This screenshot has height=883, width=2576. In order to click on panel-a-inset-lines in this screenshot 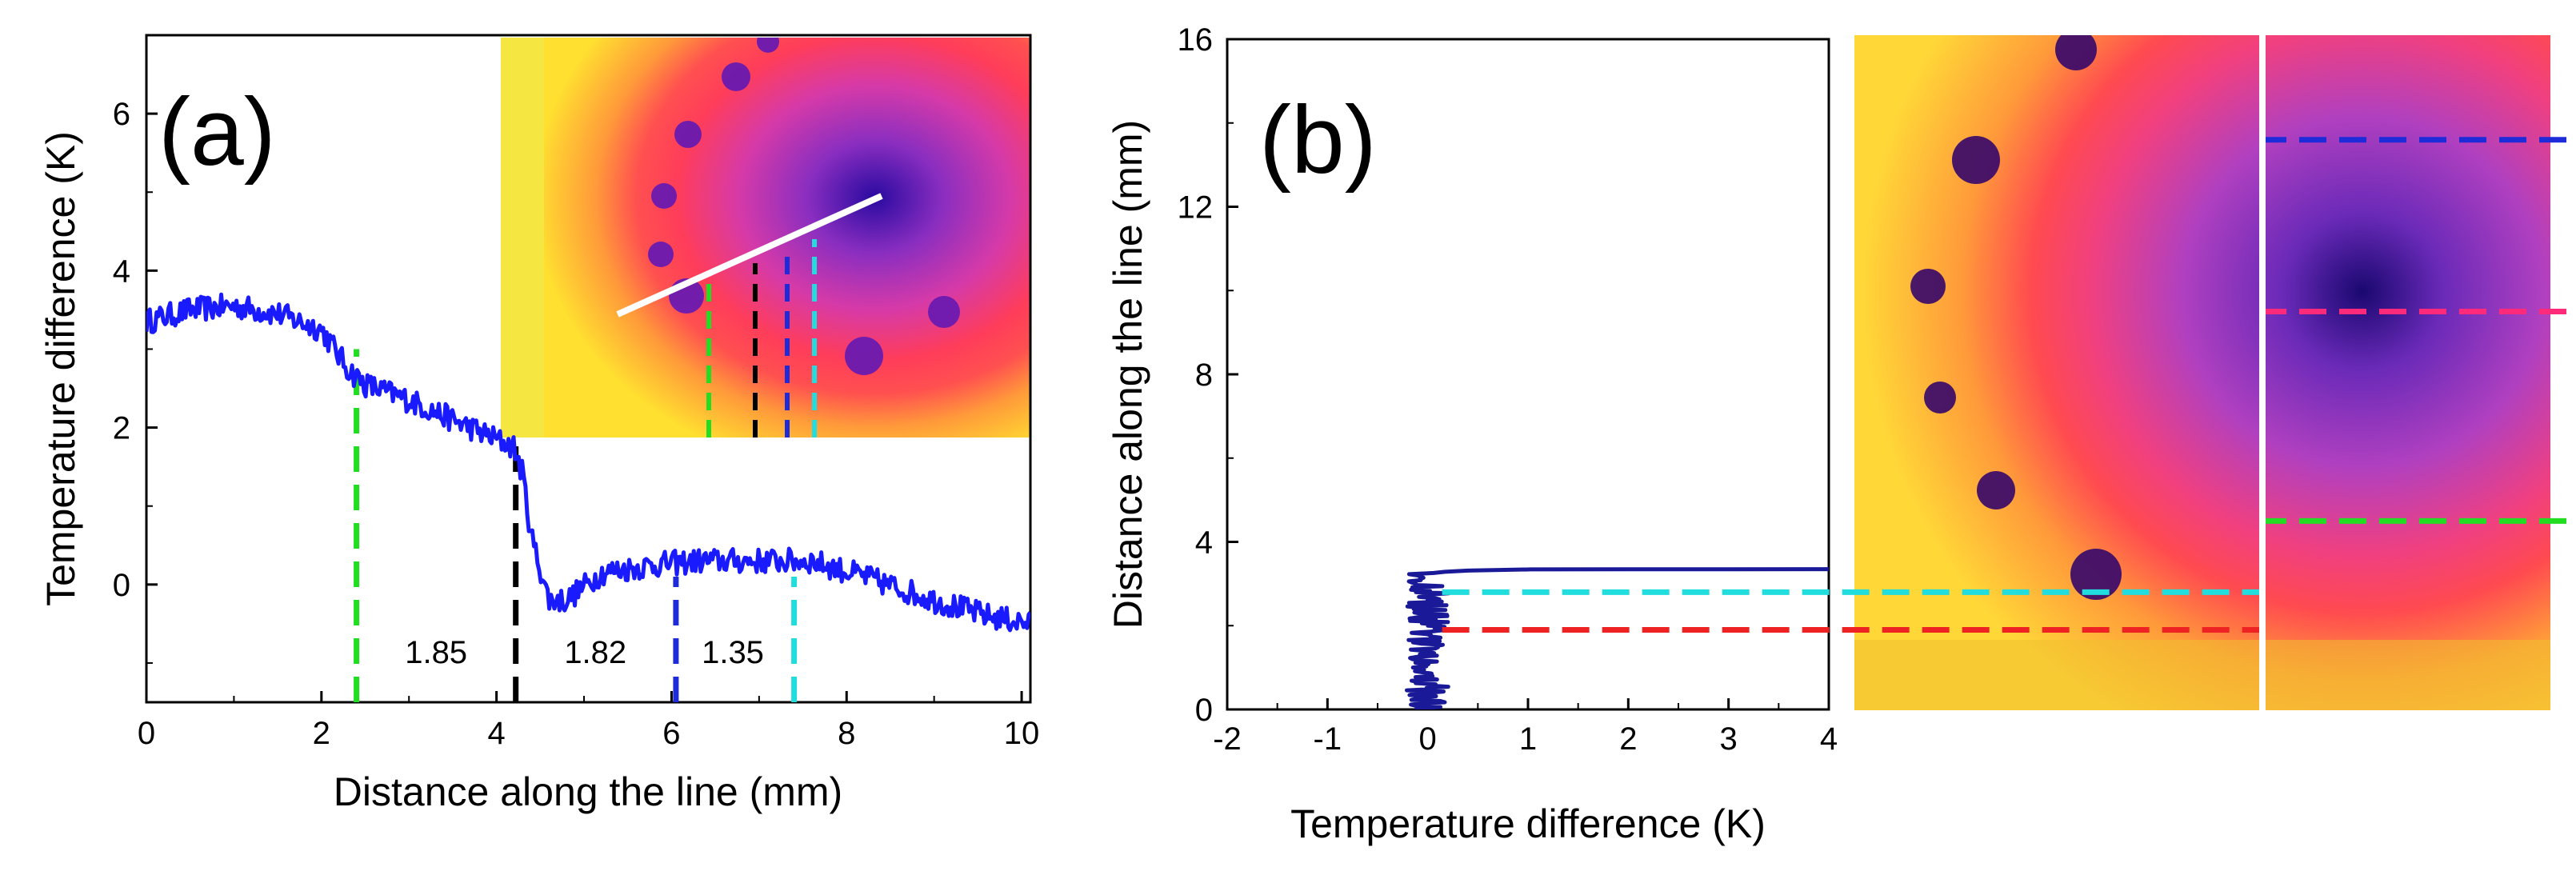, I will do `click(749, 315)`.